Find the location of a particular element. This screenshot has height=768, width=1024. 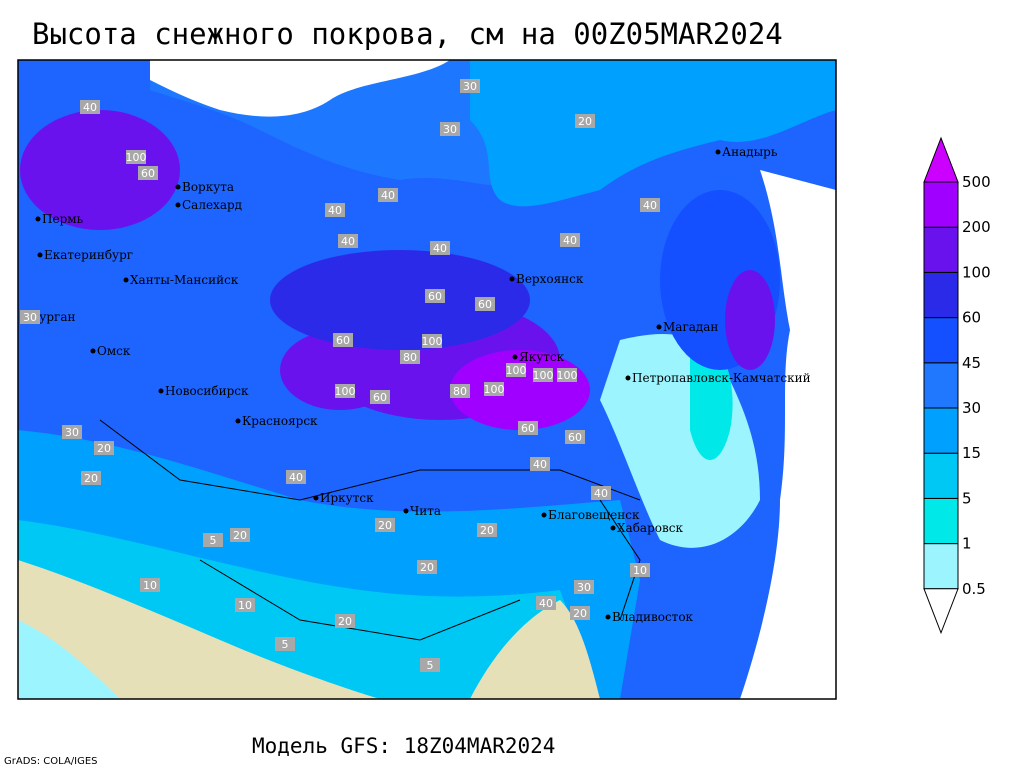

colorbar-arrow is located at coordinates (941, 159).